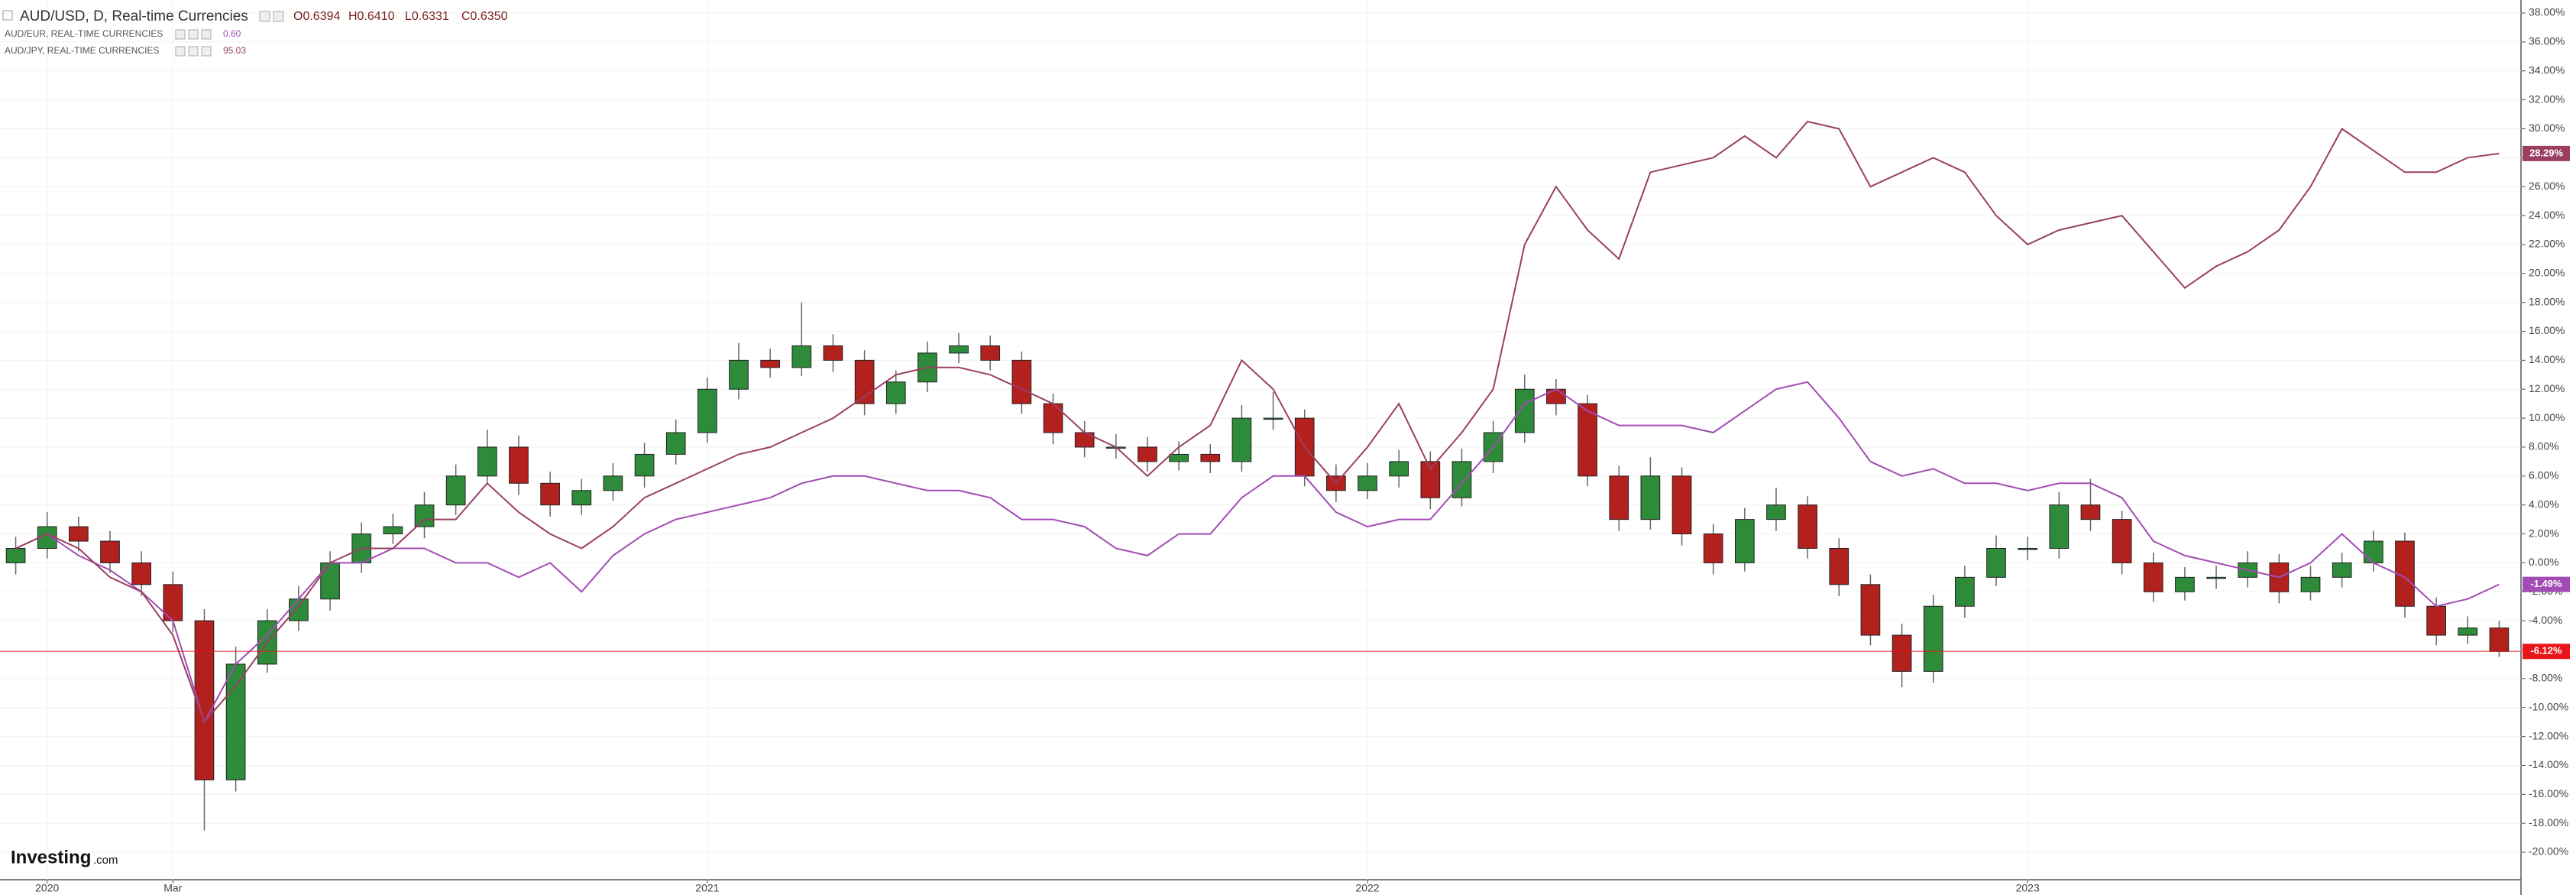  What do you see at coordinates (2544, 533) in the screenshot?
I see `y-tick-label: 2.00%` at bounding box center [2544, 533].